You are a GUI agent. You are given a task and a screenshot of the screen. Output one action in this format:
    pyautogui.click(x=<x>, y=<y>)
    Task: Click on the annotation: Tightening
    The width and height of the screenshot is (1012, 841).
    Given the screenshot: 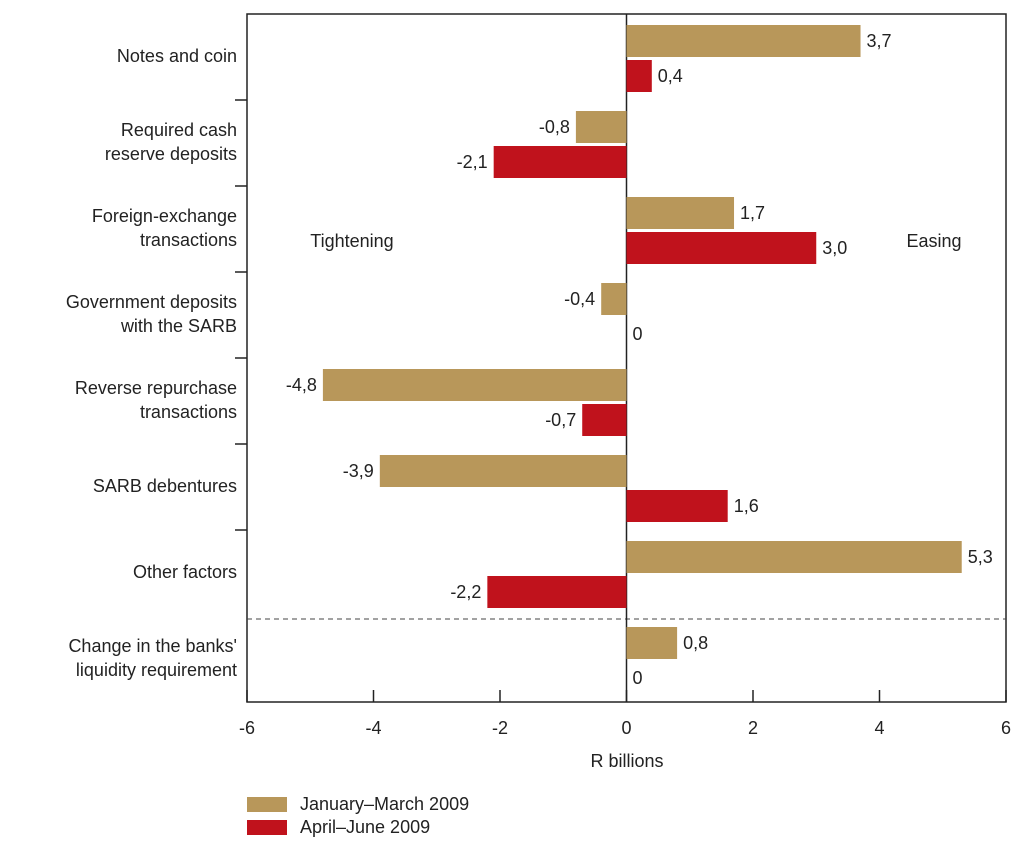 What is the action you would take?
    pyautogui.click(x=351, y=241)
    